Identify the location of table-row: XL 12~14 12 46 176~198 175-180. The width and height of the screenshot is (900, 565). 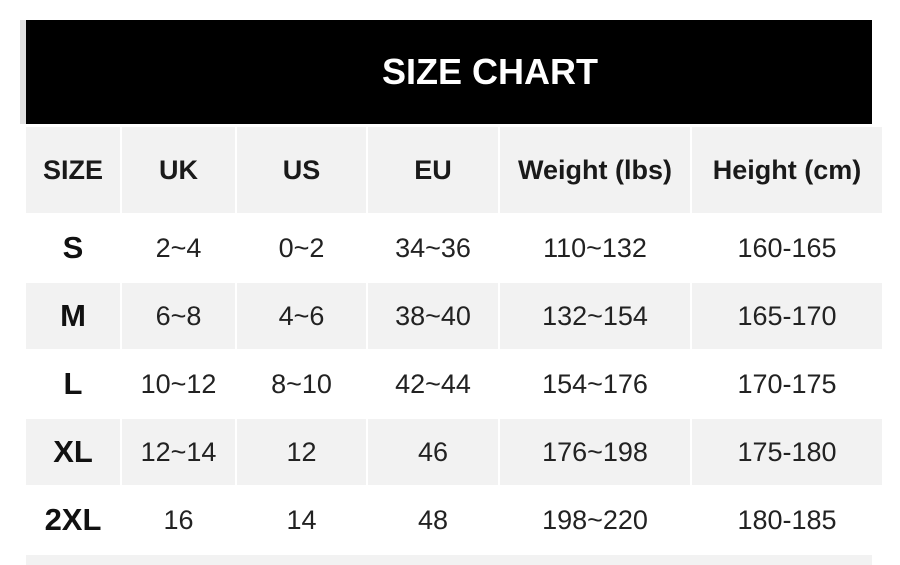
(454, 452).